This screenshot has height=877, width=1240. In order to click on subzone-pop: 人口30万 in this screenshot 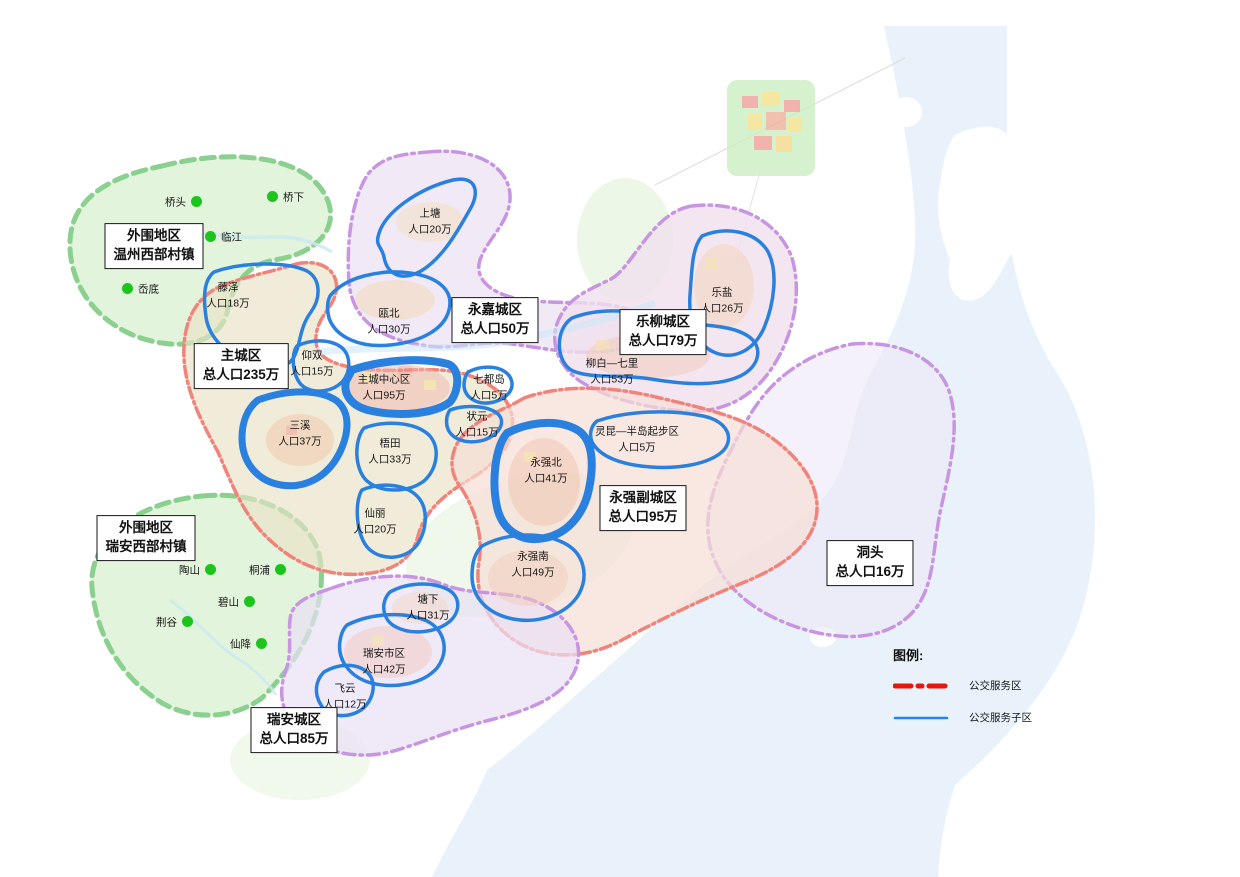, I will do `click(389, 329)`.